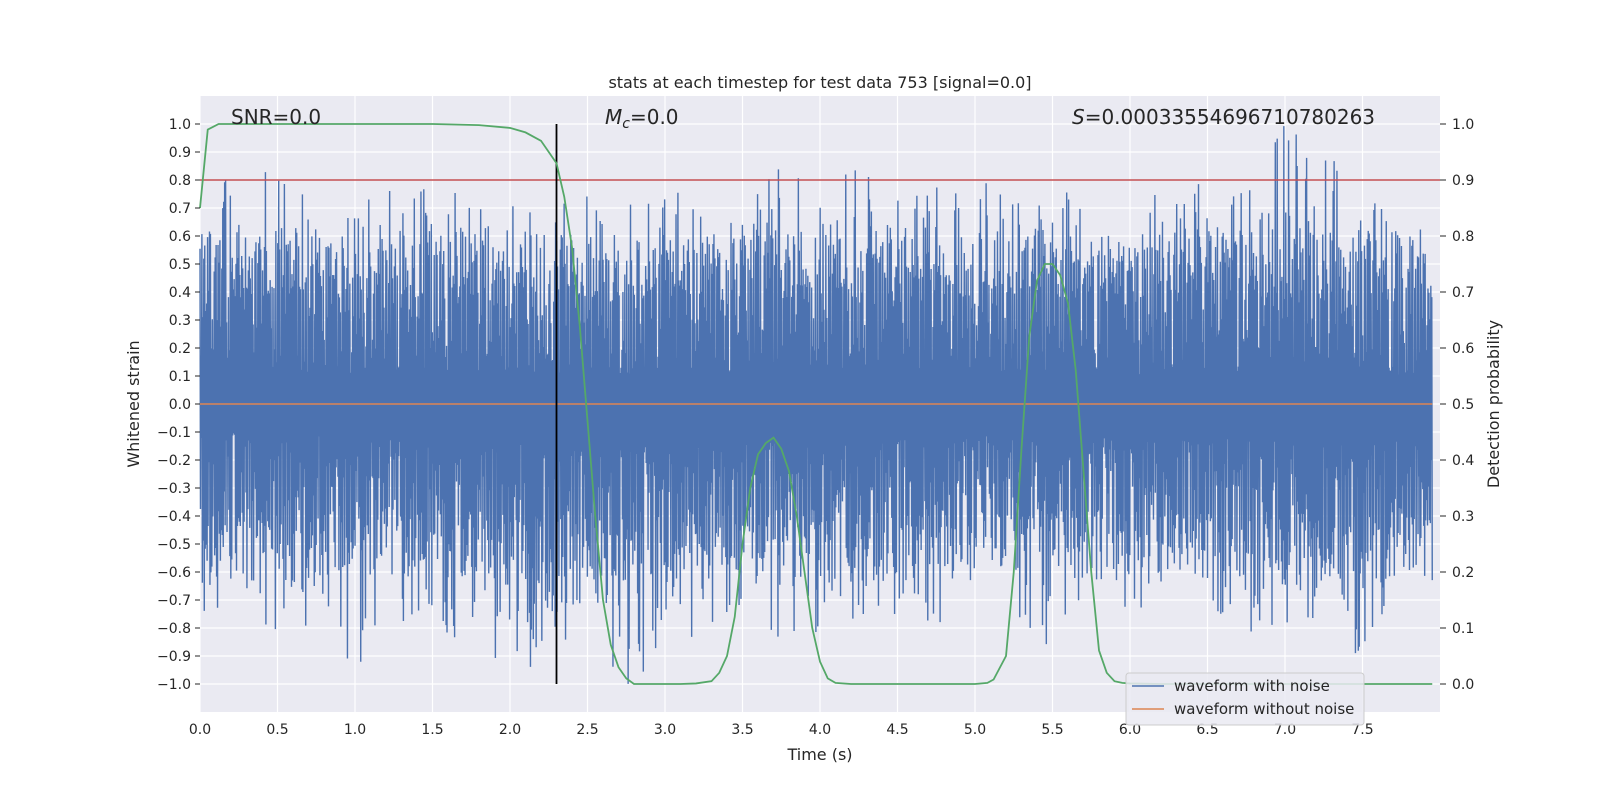 This screenshot has height=800, width=1600. Describe the element at coordinates (180, 377) in the screenshot. I see `y-tick-label: 0.1` at that location.